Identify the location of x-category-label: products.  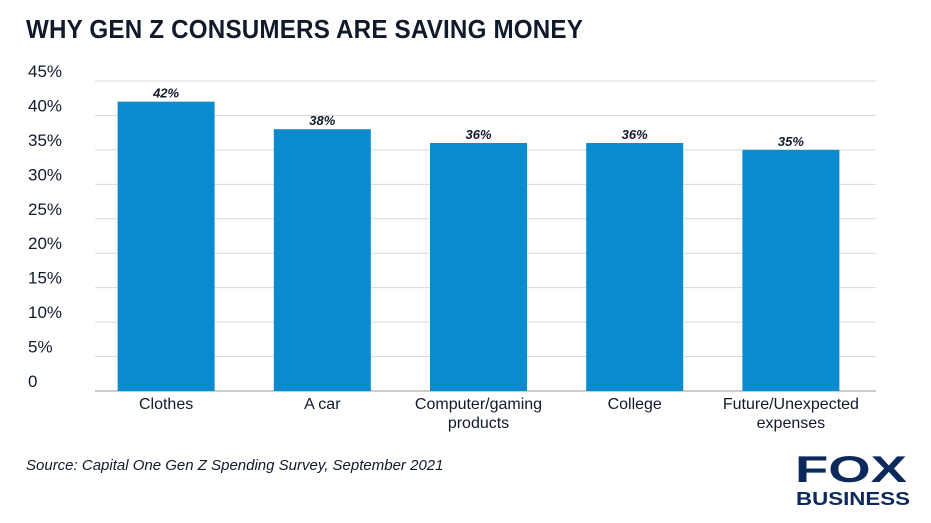
(478, 423).